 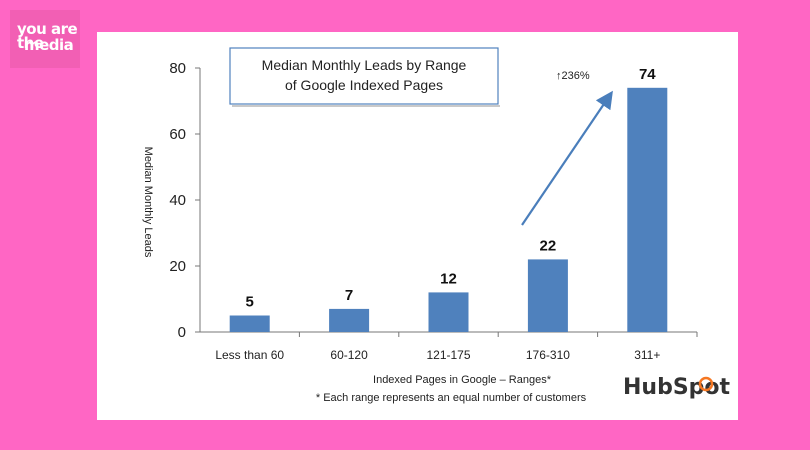 What do you see at coordinates (250, 302) in the screenshot?
I see `bar-value-label: 5` at bounding box center [250, 302].